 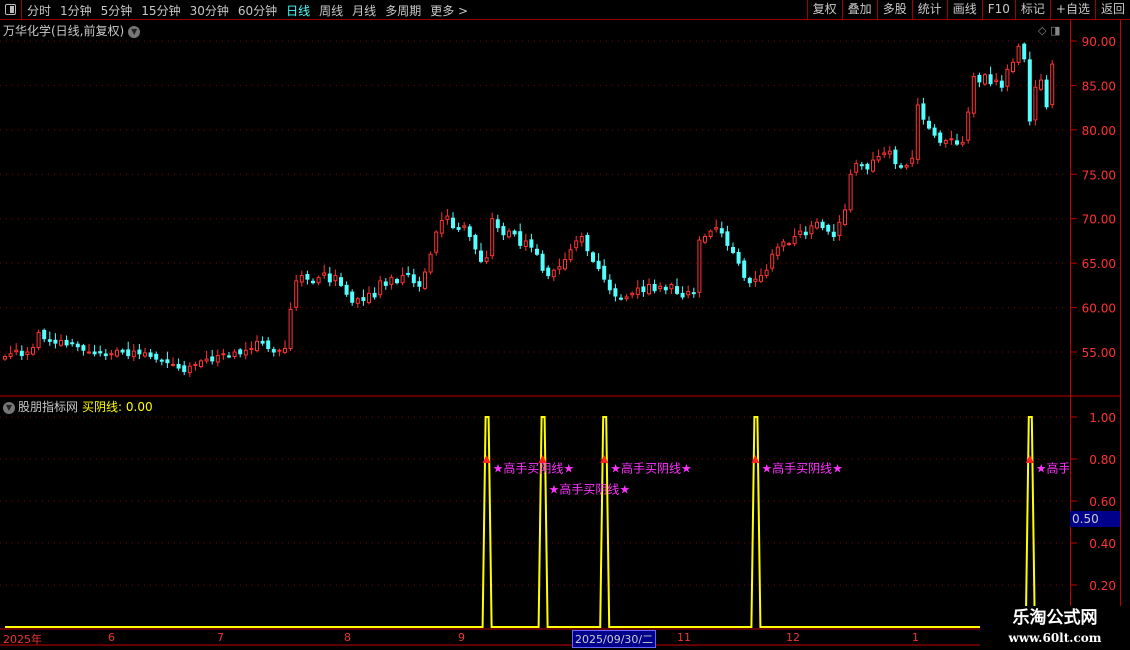 I want to click on period-tab: 5分钟, so click(x=116, y=11).